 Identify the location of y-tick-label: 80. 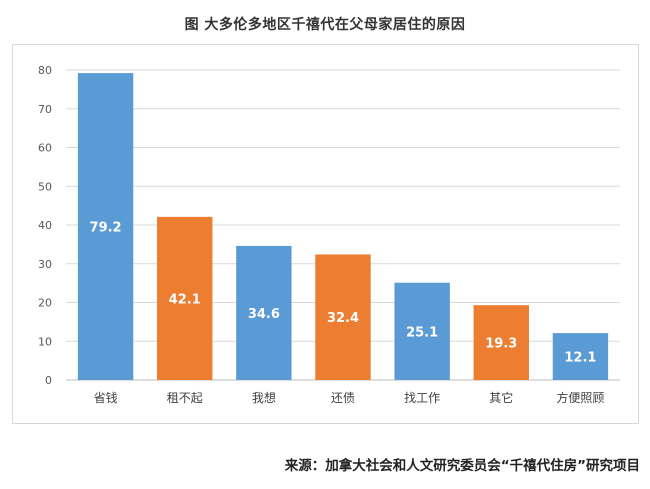
(45, 70).